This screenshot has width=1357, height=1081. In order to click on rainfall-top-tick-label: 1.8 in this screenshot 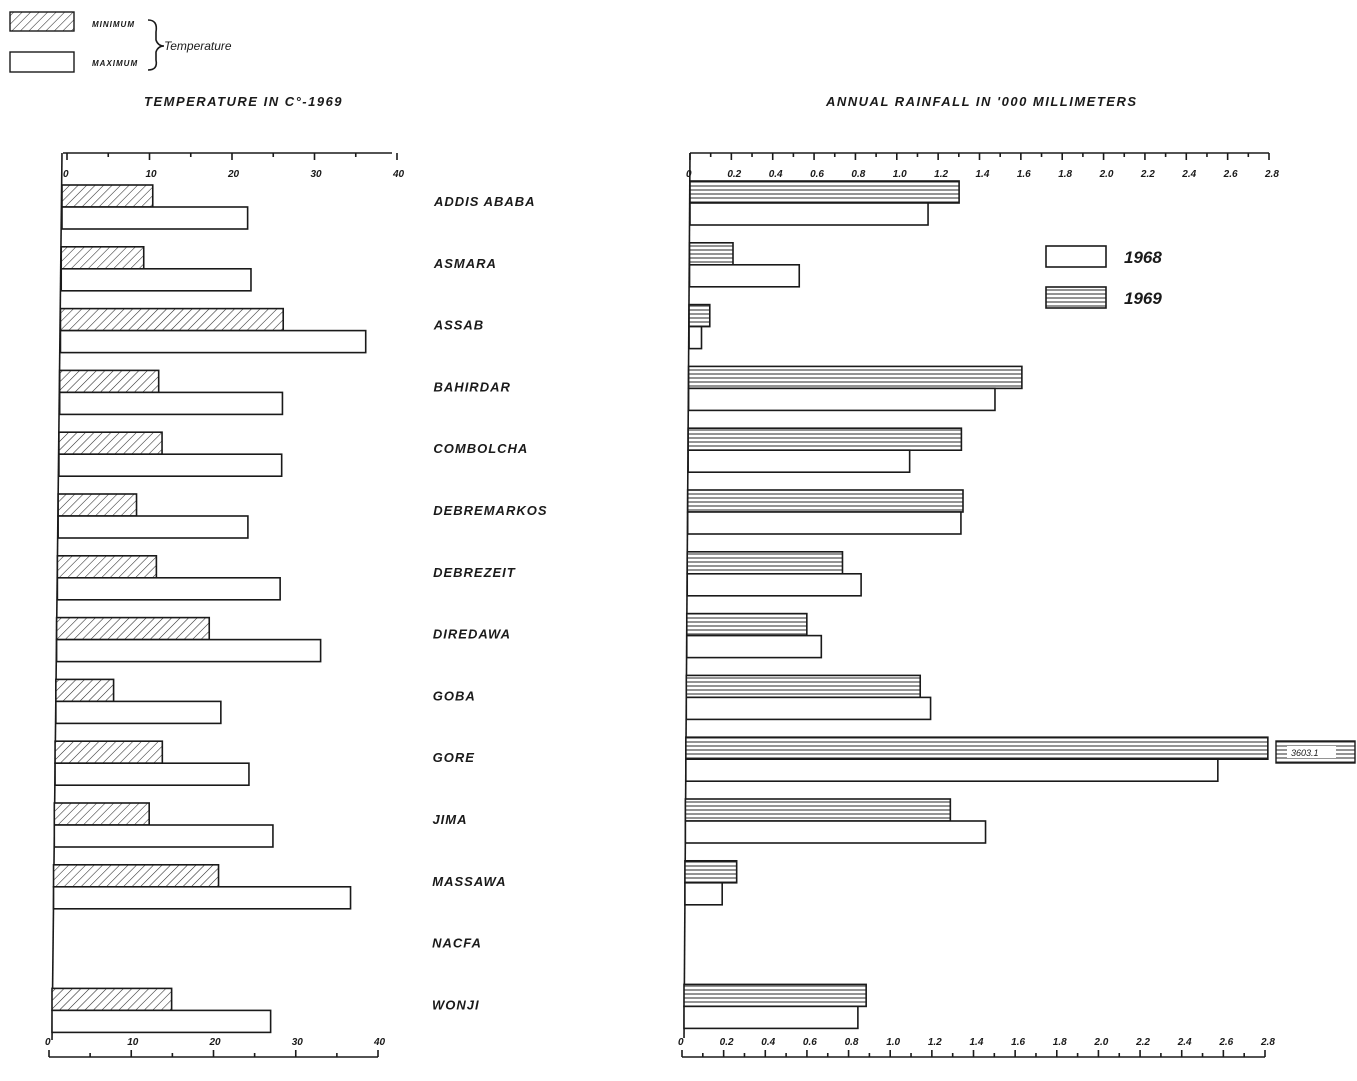, I will do `click(1065, 174)`.